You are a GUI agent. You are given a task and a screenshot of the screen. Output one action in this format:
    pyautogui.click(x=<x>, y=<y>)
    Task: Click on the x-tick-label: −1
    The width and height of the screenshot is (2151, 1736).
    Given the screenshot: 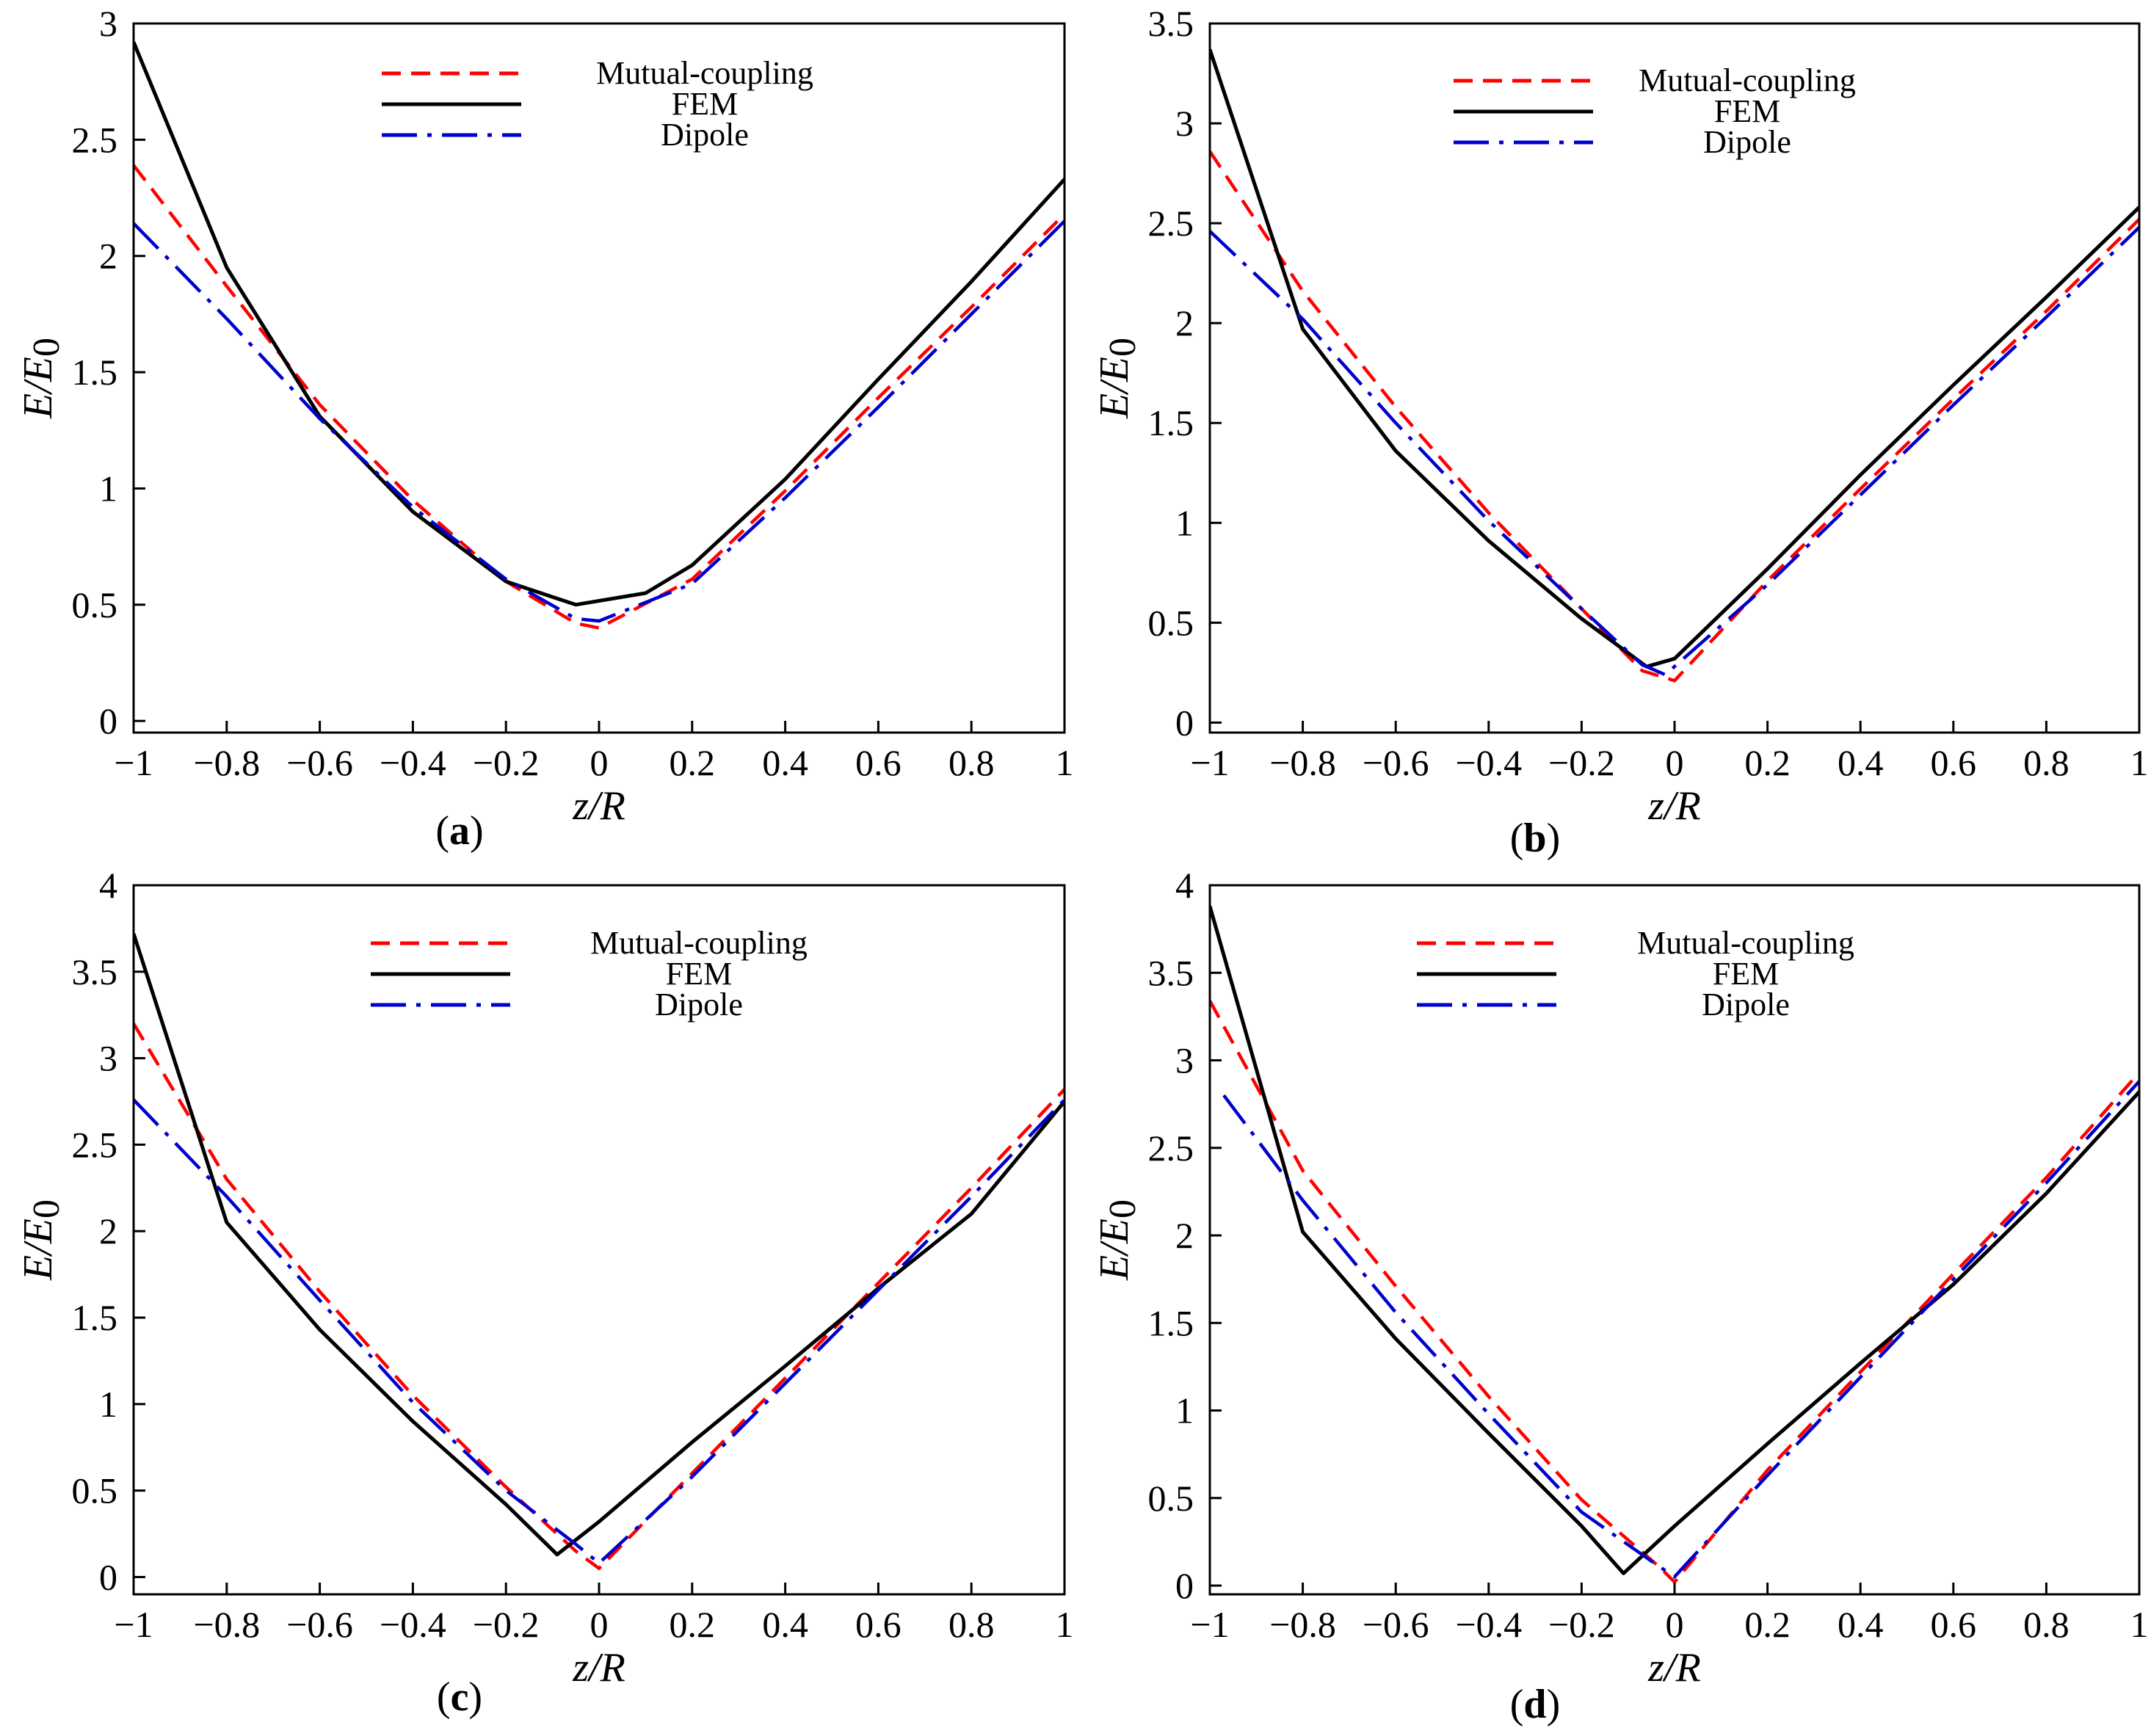 What is the action you would take?
    pyautogui.click(x=1210, y=762)
    